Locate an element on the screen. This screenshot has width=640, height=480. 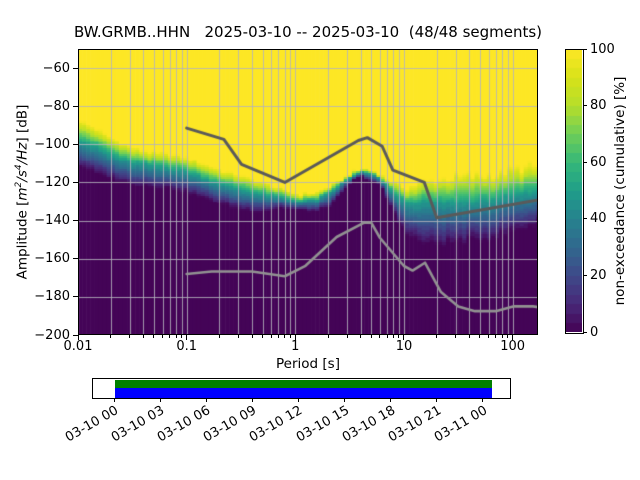
x-tick-label: 0.01 is located at coordinates (78, 346).